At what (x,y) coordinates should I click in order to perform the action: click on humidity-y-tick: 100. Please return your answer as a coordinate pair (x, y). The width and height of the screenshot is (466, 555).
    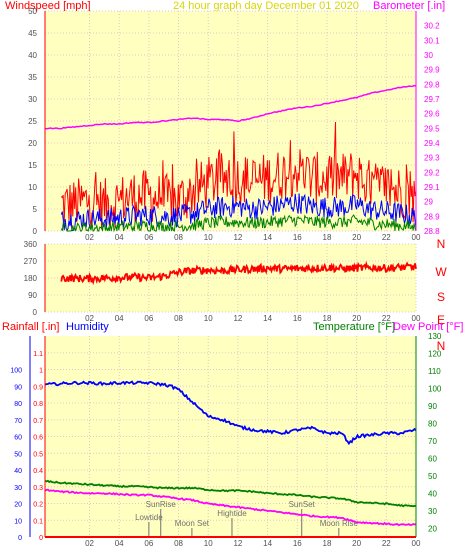
    Looking at the image, I should click on (16, 371).